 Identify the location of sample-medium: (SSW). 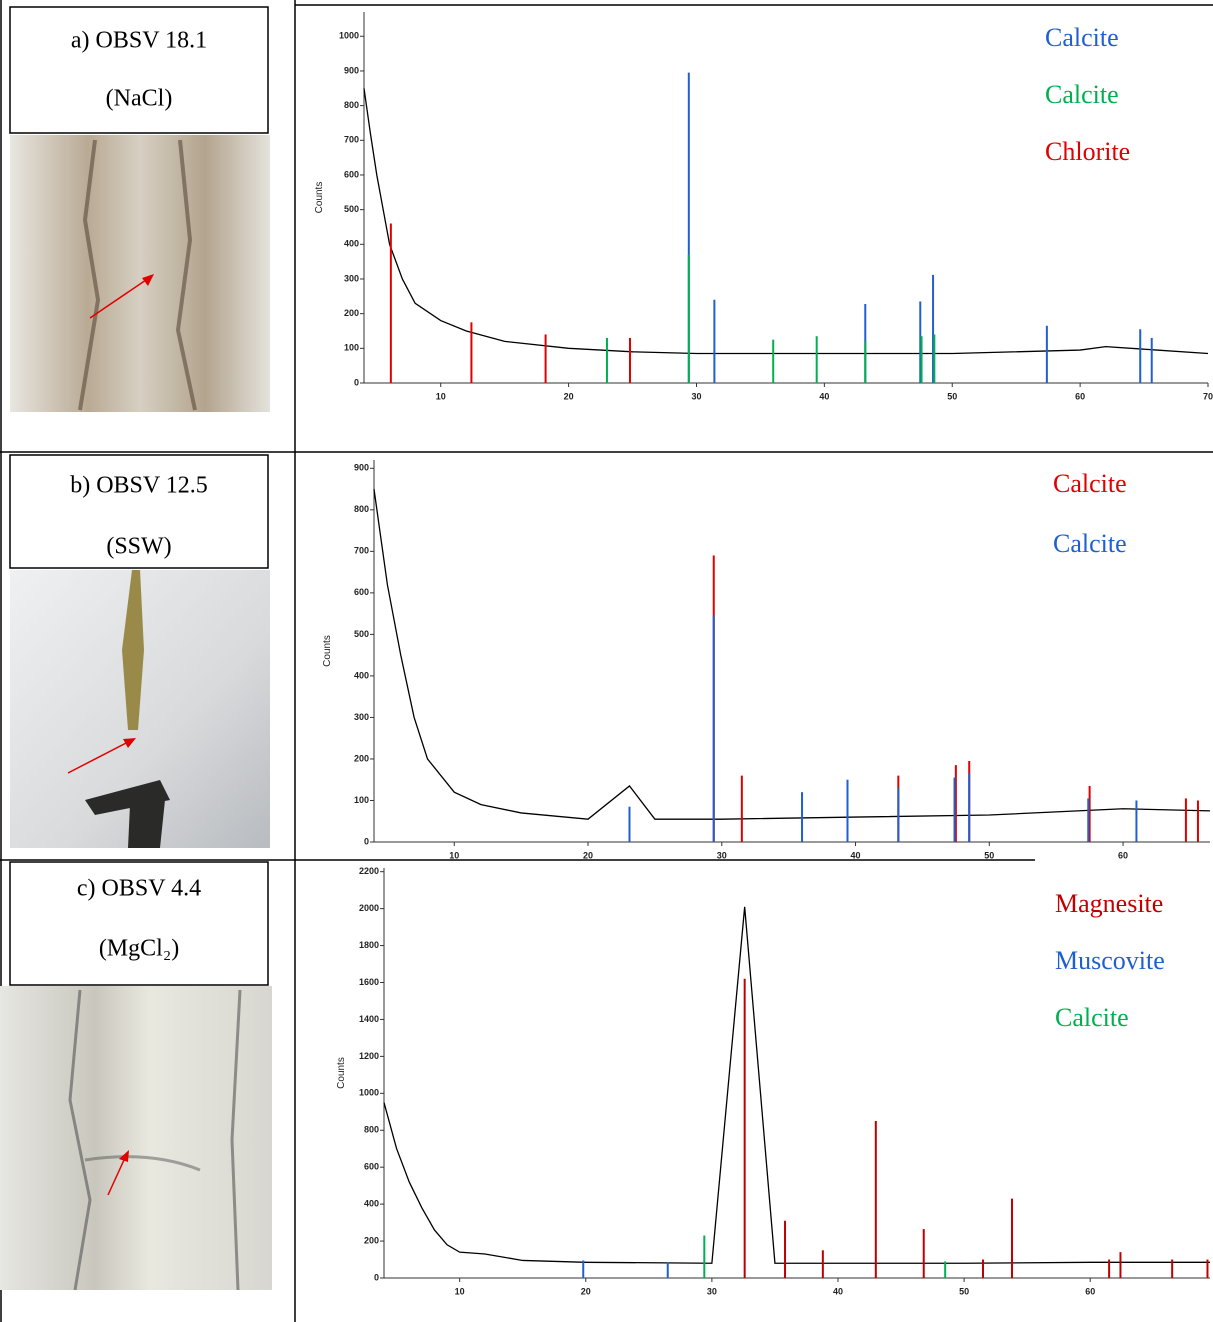
(138, 547).